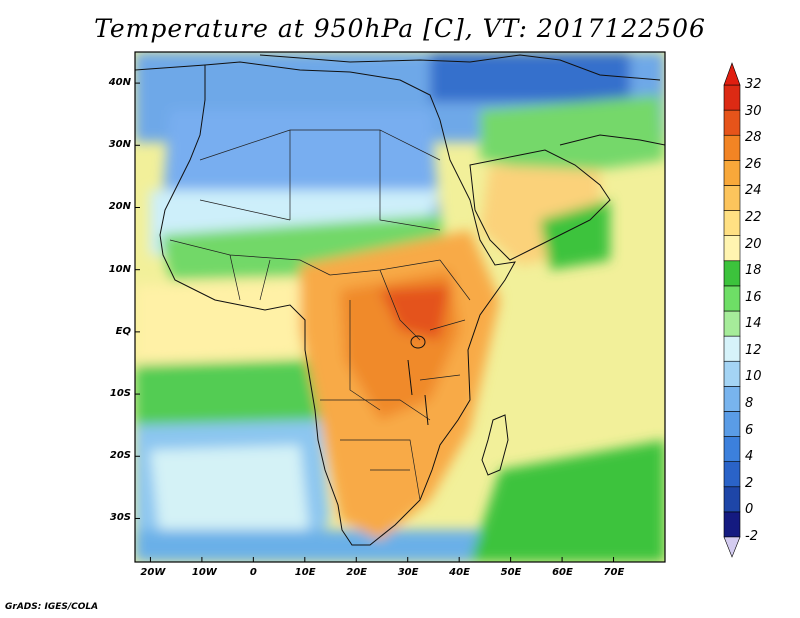 The width and height of the screenshot is (800, 618). I want to click on lon-tick-label: 20W, so click(153, 572).